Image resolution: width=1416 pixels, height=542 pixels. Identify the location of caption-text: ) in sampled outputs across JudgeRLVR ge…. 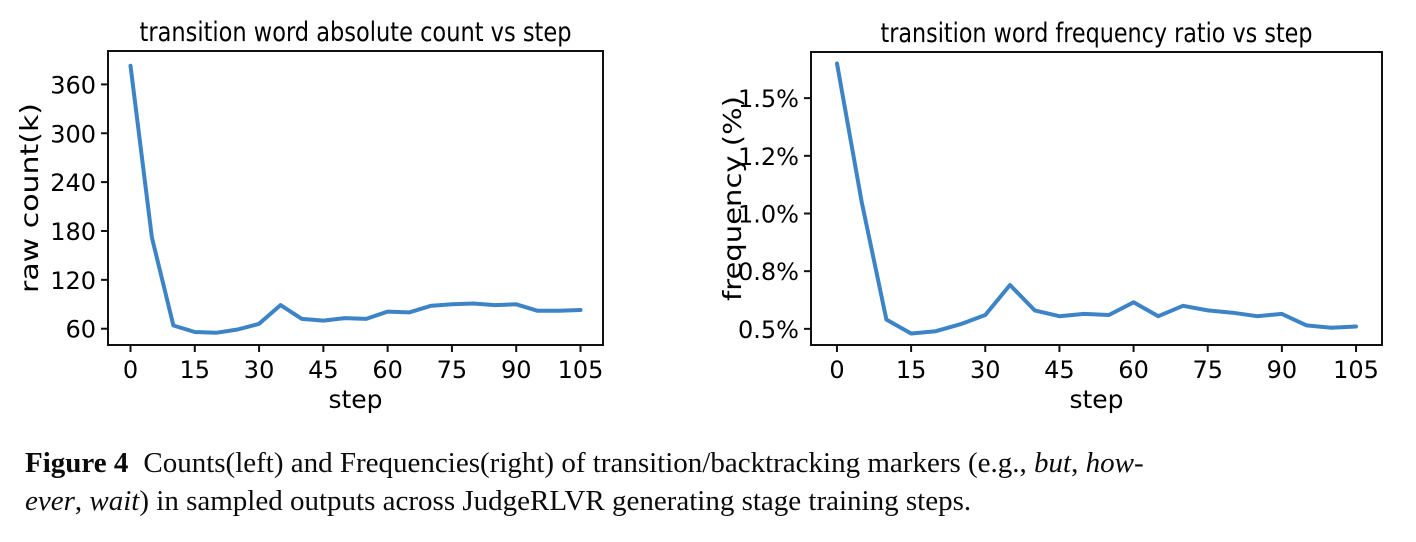
(555, 501).